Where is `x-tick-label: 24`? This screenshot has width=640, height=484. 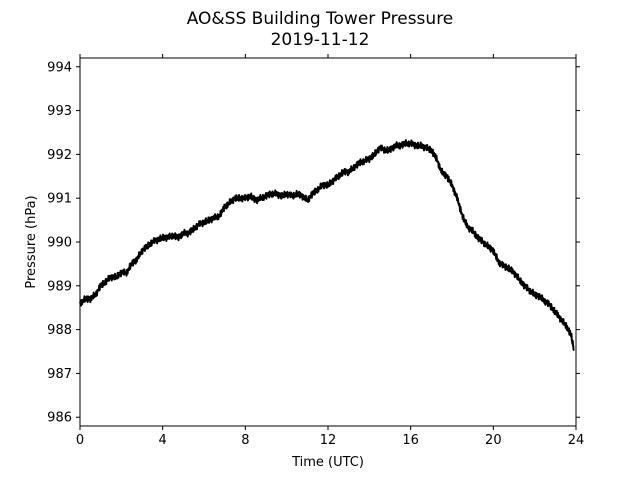
x-tick-label: 24 is located at coordinates (576, 440).